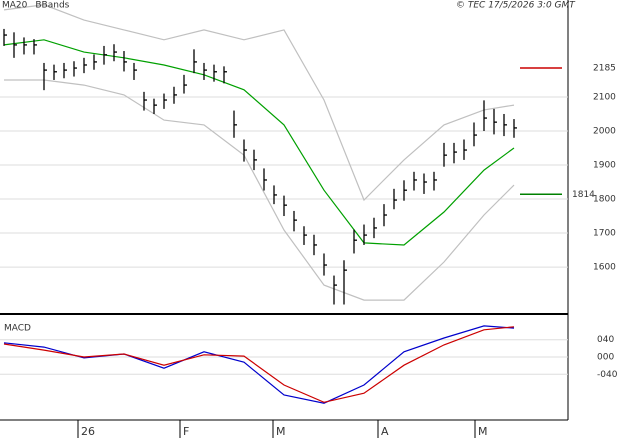 The image size is (627, 440). I want to click on legend-entry: BBands, so click(52, 6).